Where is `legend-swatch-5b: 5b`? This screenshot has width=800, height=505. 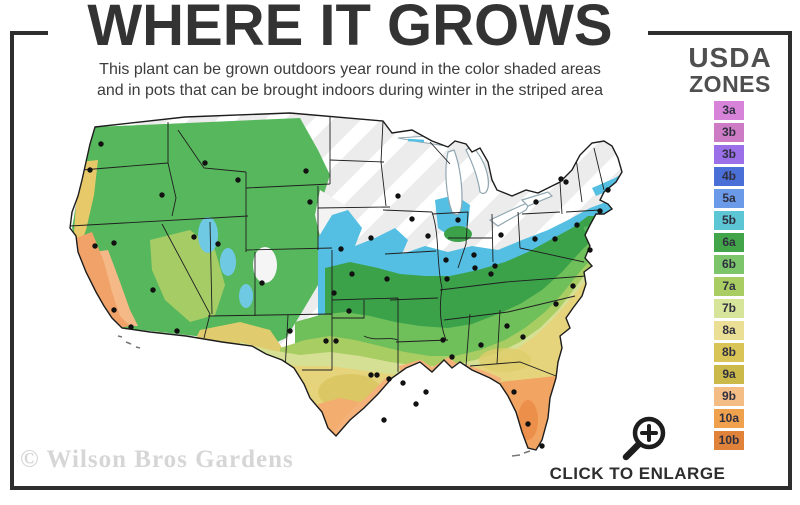 legend-swatch-5b: 5b is located at coordinates (729, 220).